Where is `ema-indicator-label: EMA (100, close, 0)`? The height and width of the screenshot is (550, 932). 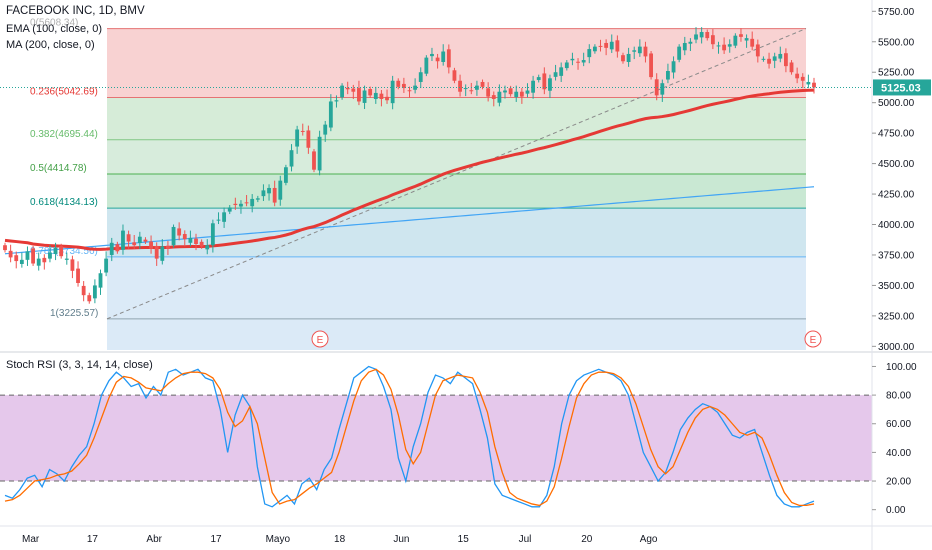
ema-indicator-label: EMA (100, close, 0) is located at coordinates (54, 29).